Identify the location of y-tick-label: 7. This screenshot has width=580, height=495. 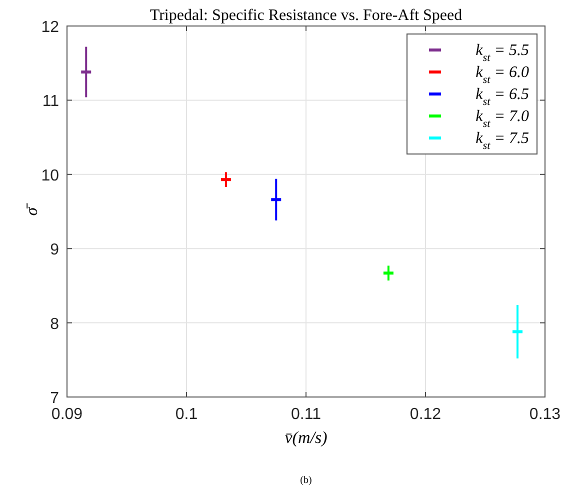
(55, 398).